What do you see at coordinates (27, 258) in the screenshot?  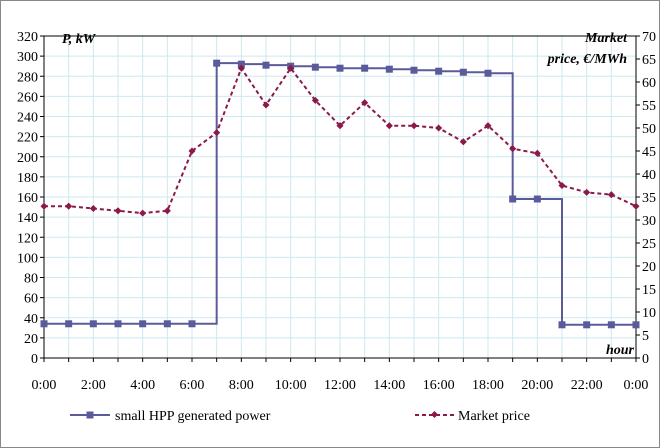 I see `left-tick-label: 100` at bounding box center [27, 258].